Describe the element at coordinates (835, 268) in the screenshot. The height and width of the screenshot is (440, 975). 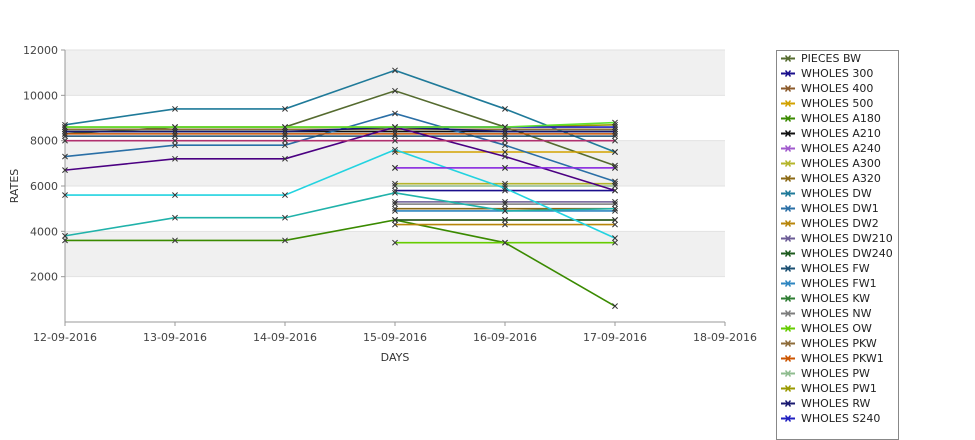
I see `legend-label: WHOLES FW` at that location.